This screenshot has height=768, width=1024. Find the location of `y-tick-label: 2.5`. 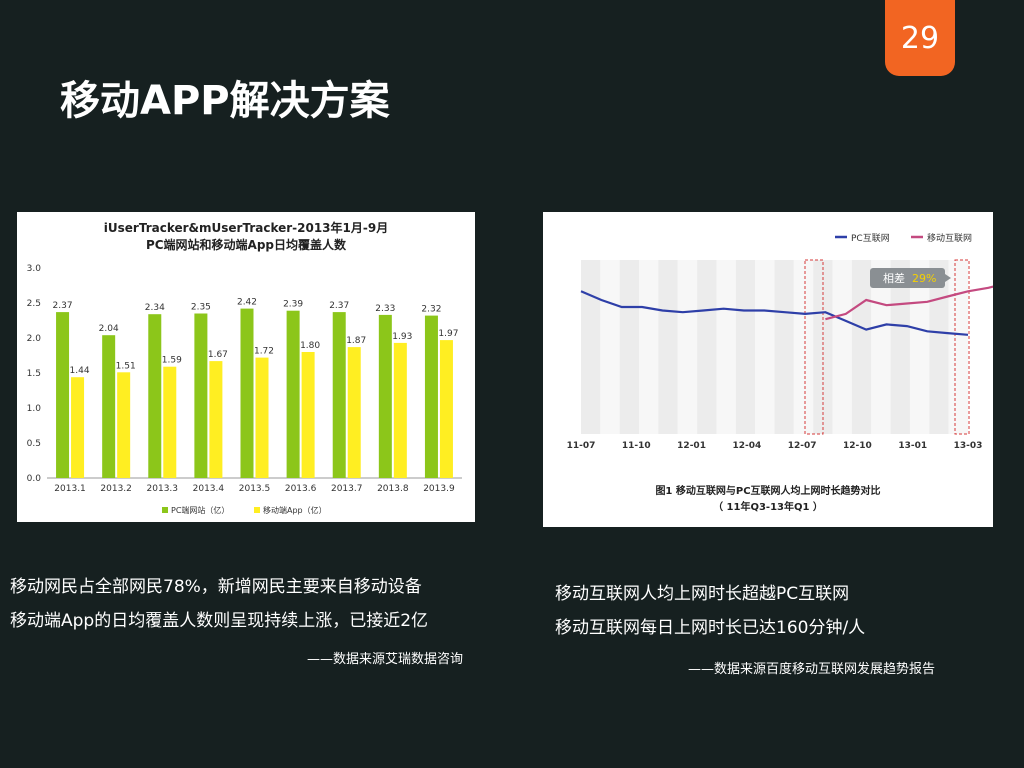

y-tick-label: 2.5 is located at coordinates (34, 304).